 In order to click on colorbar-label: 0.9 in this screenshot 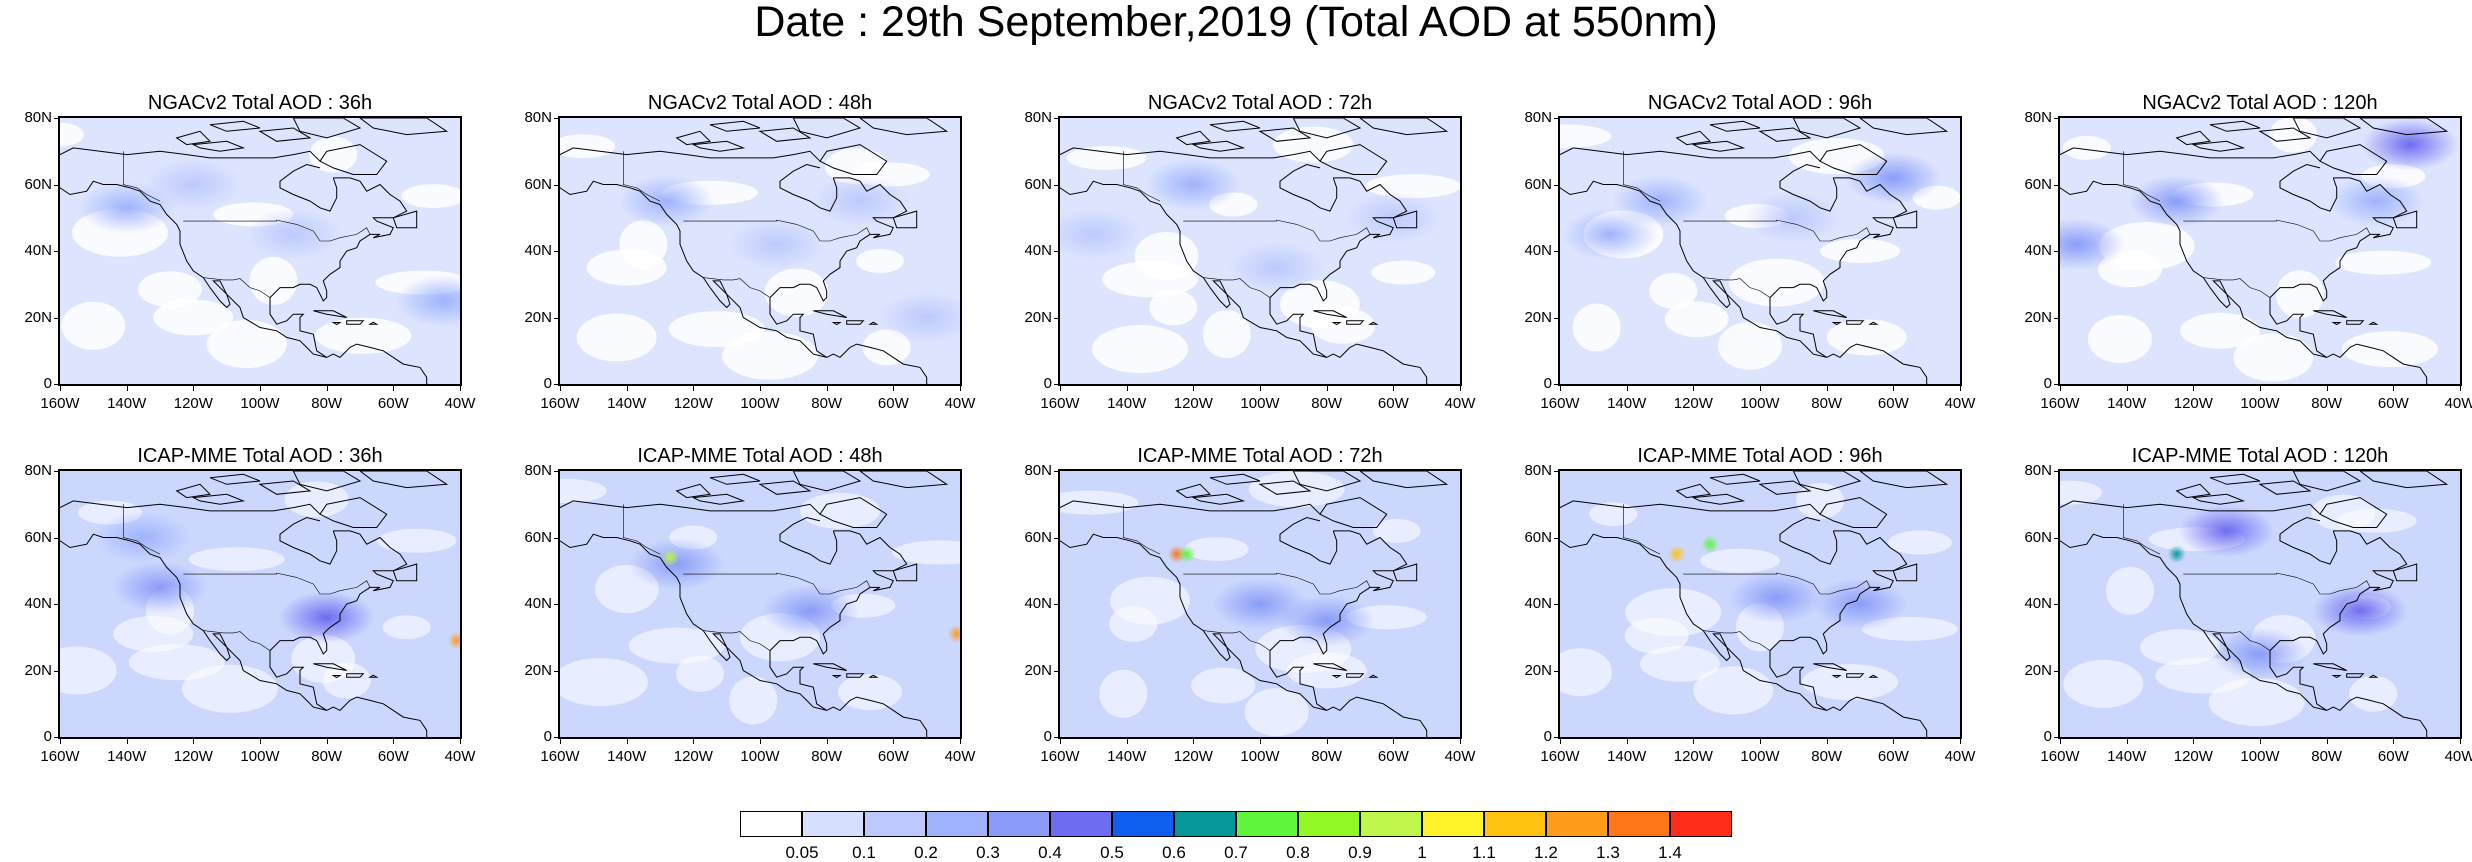, I will do `click(1360, 852)`.